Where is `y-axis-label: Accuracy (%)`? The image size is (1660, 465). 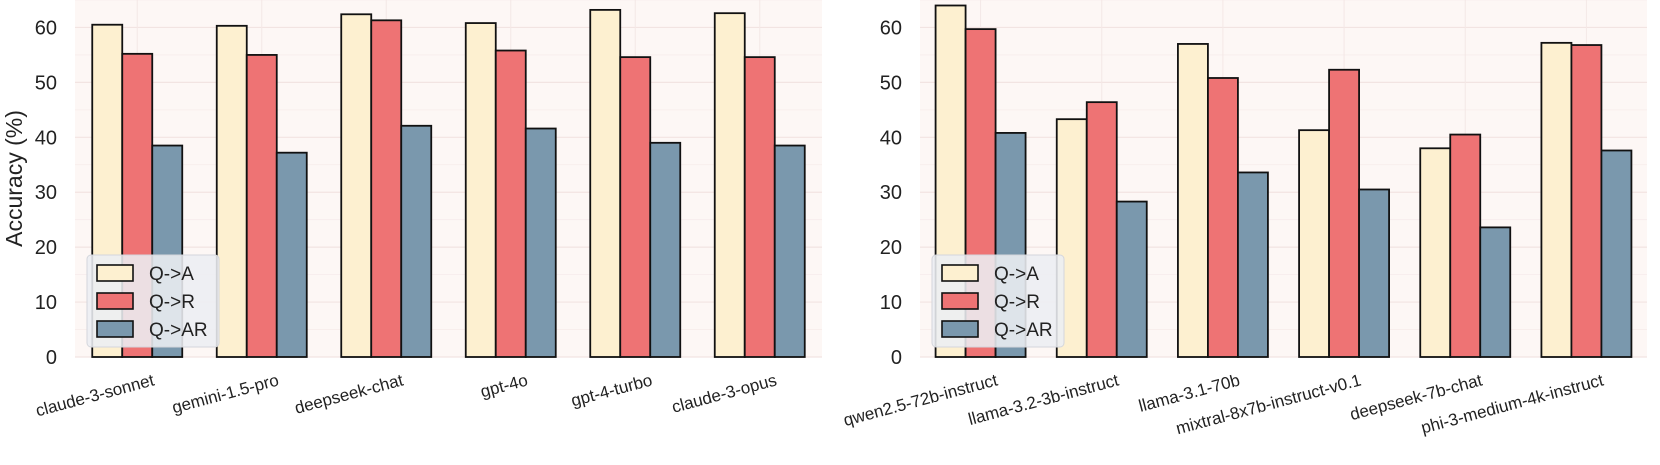
y-axis-label: Accuracy (%) is located at coordinates (14, 178).